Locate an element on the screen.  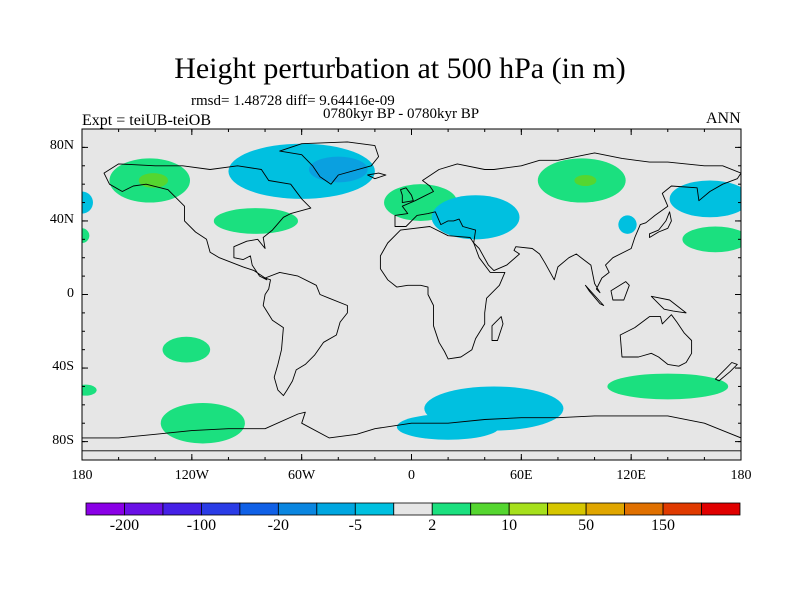
period-line: 0780kyr BP - 0780kyr BP is located at coordinates (401, 114).